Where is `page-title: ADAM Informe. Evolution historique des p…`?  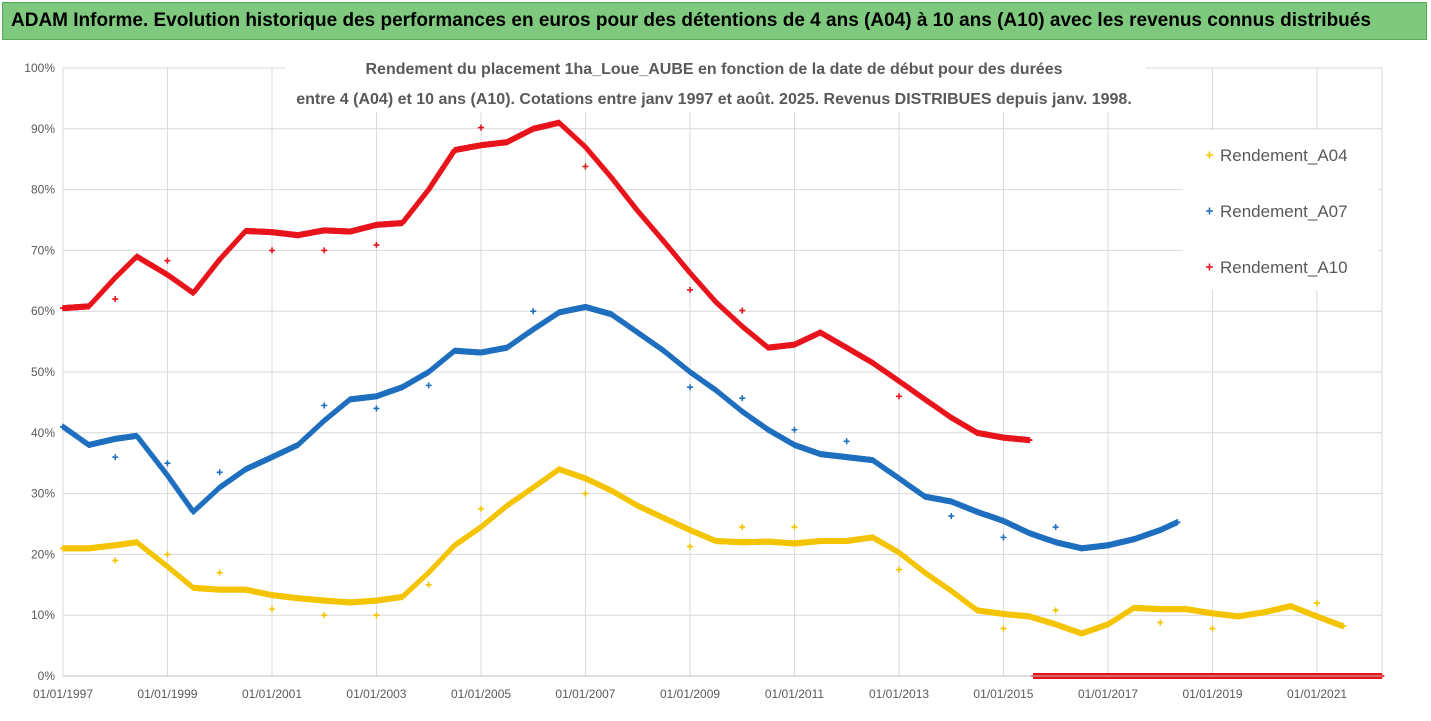 page-title: ADAM Informe. Evolution historique des p… is located at coordinates (714, 21).